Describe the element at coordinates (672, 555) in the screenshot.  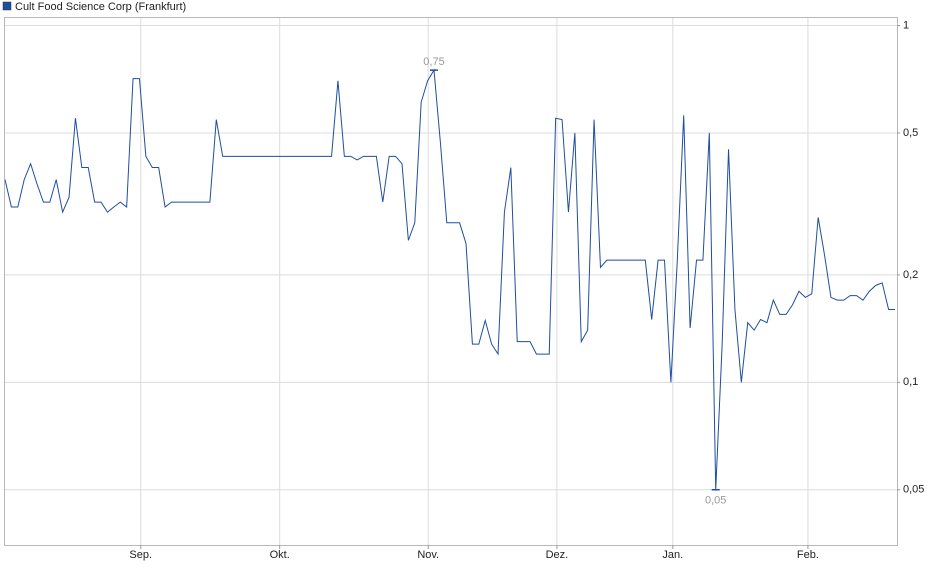
I see `x-tick-label: Jan.` at that location.